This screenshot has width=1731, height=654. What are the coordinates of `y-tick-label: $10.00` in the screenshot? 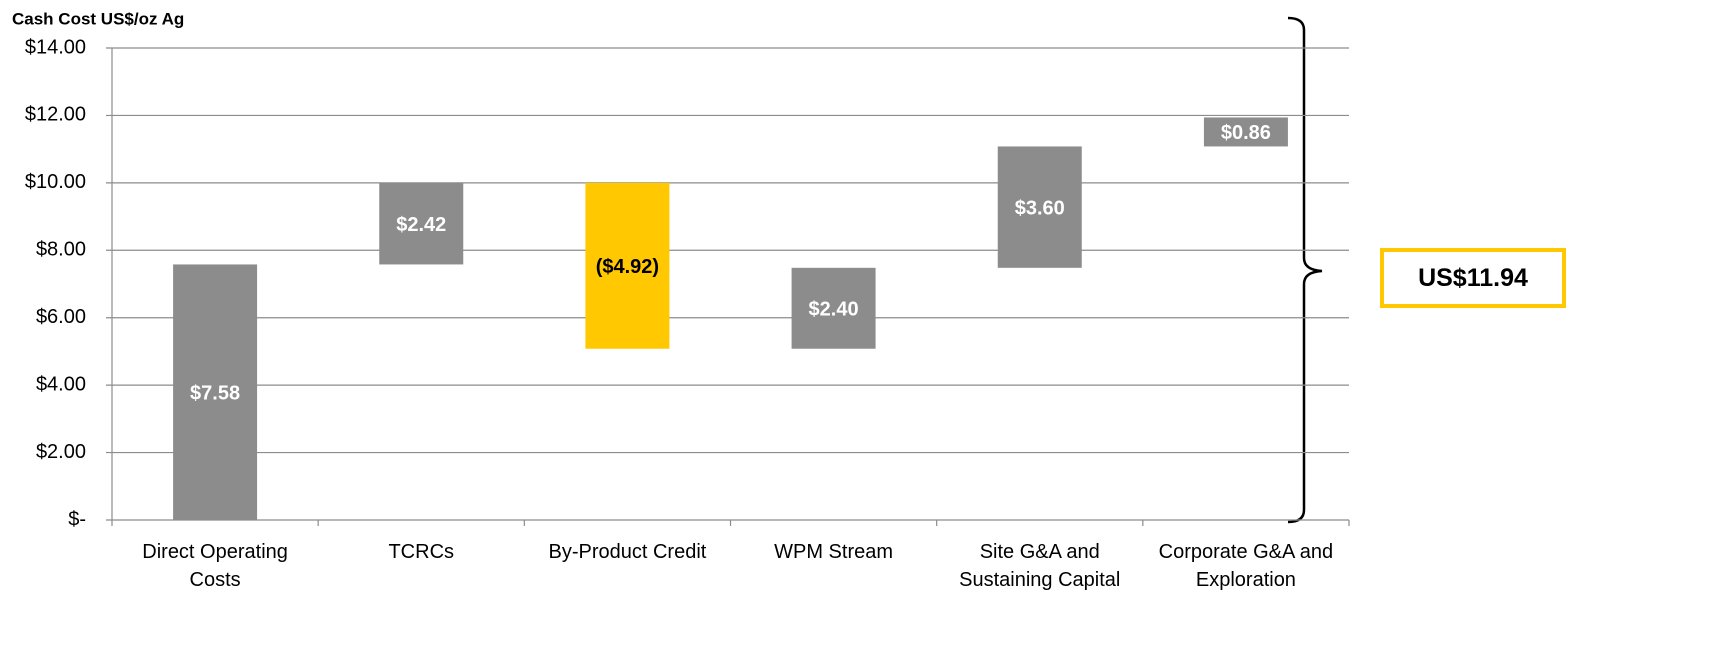 It's located at (55, 182).